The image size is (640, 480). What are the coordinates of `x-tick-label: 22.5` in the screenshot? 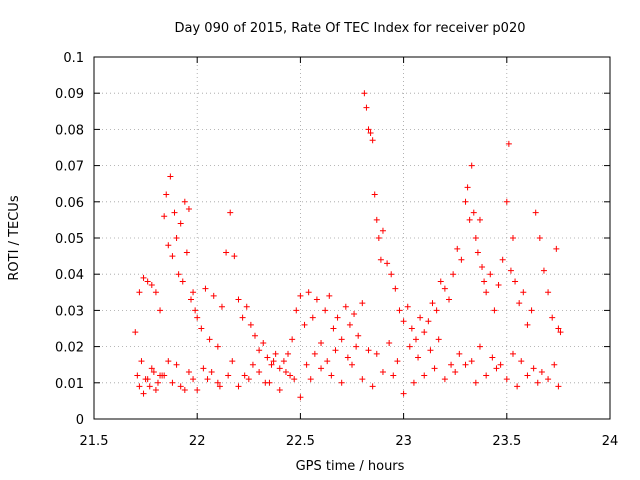 It's located at (300, 441).